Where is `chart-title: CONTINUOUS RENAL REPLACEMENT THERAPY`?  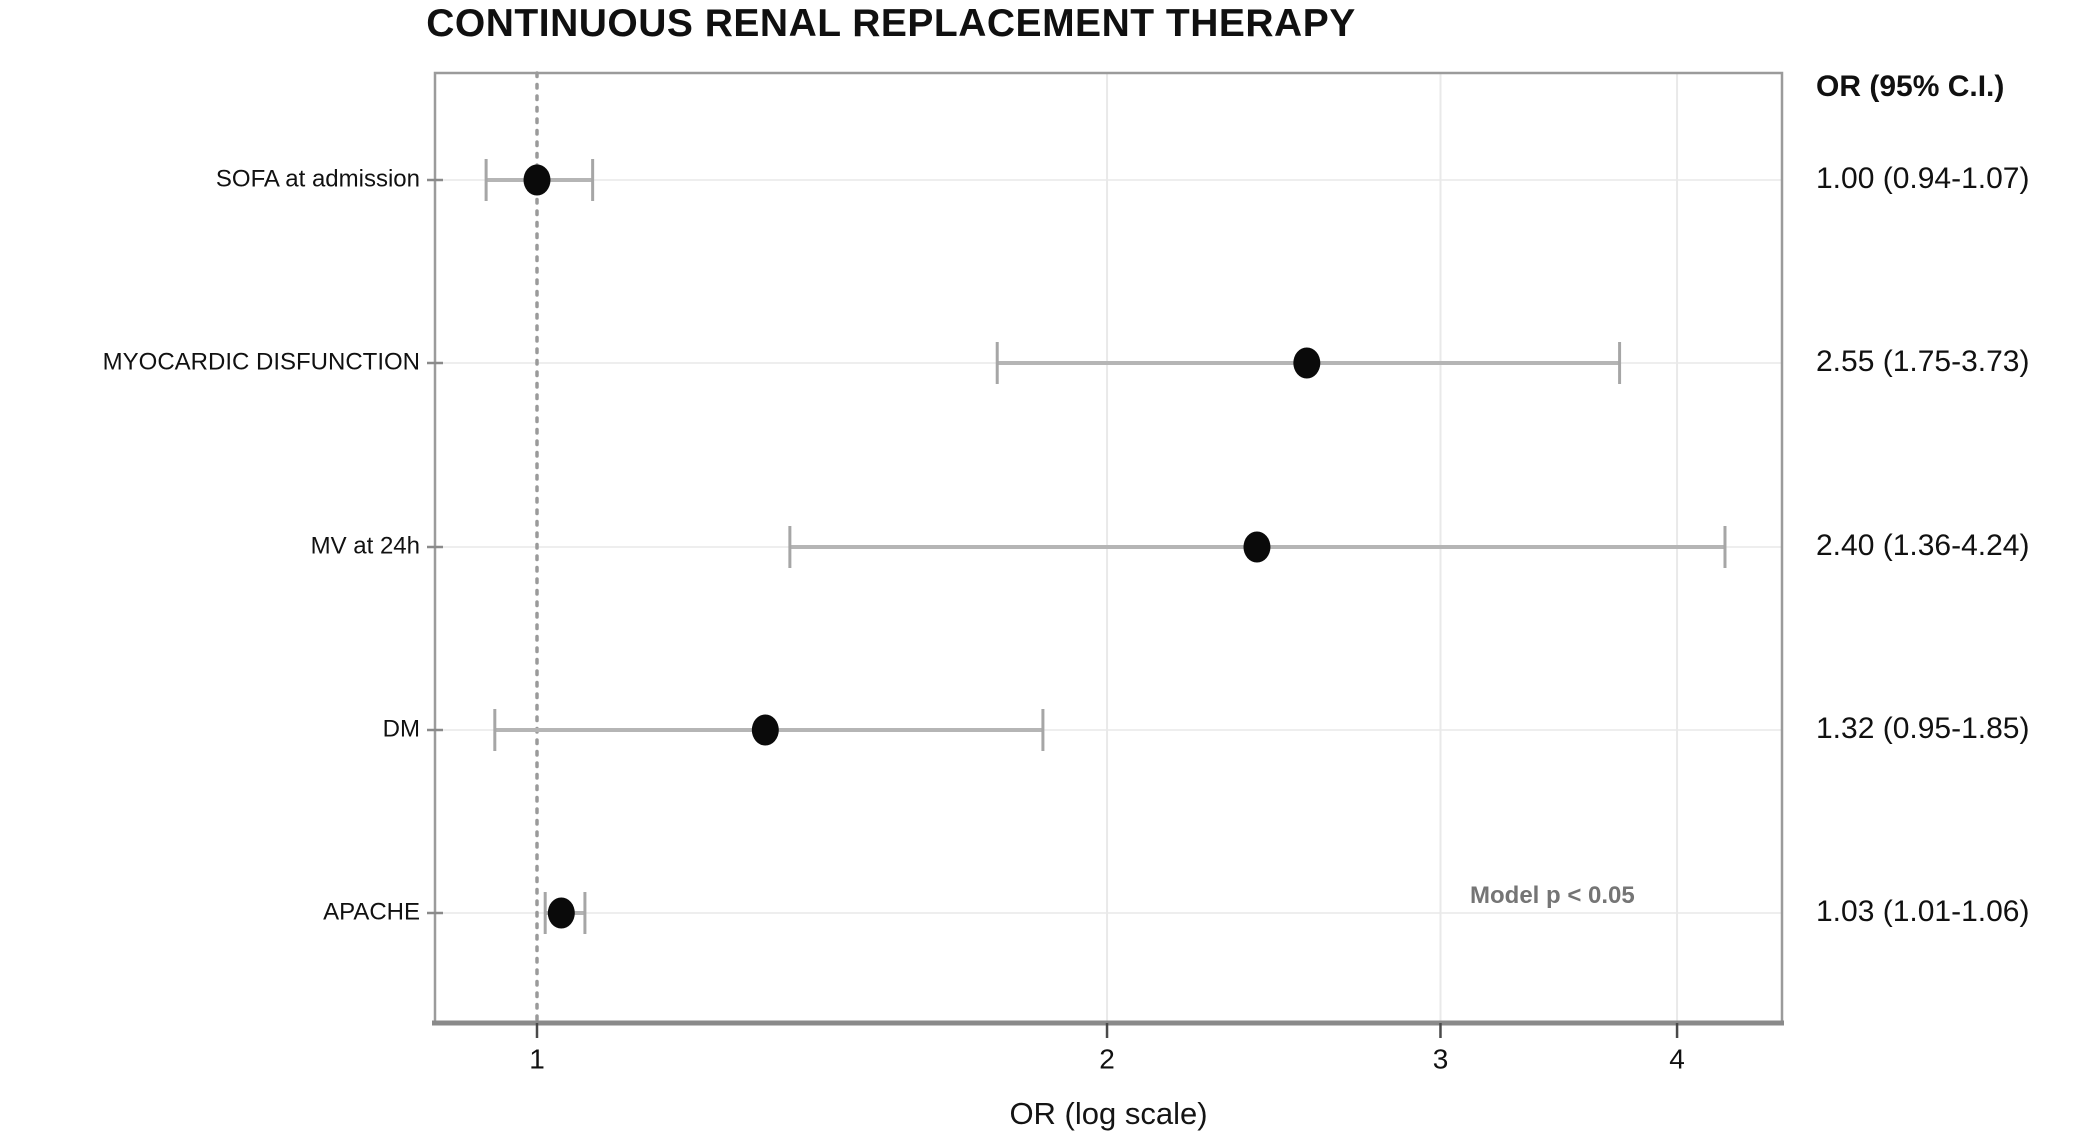 chart-title: CONTINUOUS RENAL REPLACEMENT THERAPY is located at coordinates (891, 23).